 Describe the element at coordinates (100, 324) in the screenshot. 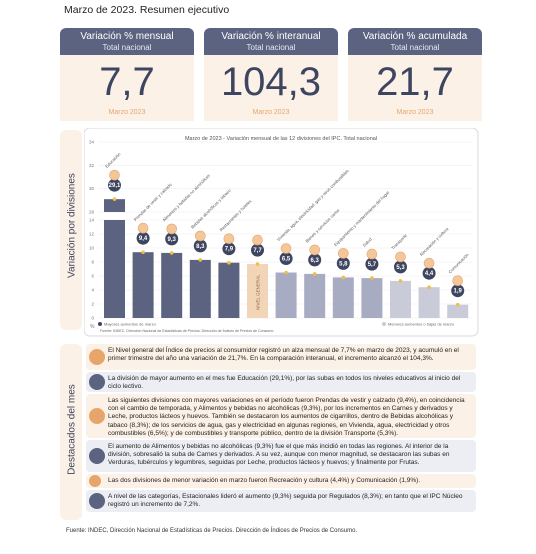

I see `legend-marker-dark` at that location.